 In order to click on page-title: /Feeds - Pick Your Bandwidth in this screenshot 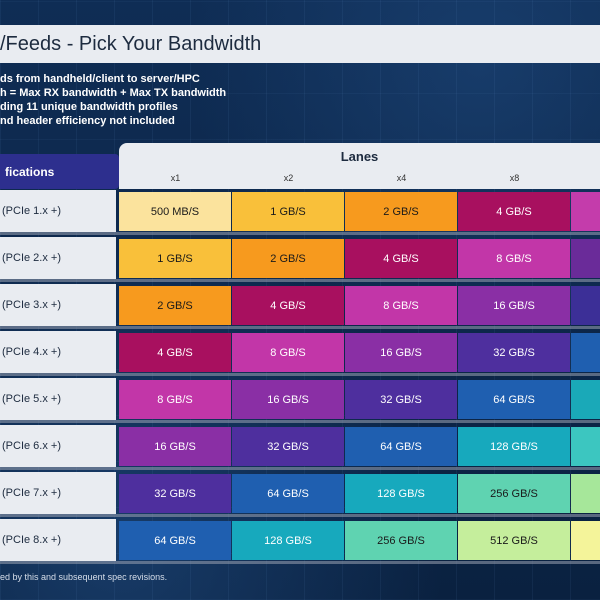, I will do `click(131, 43)`.